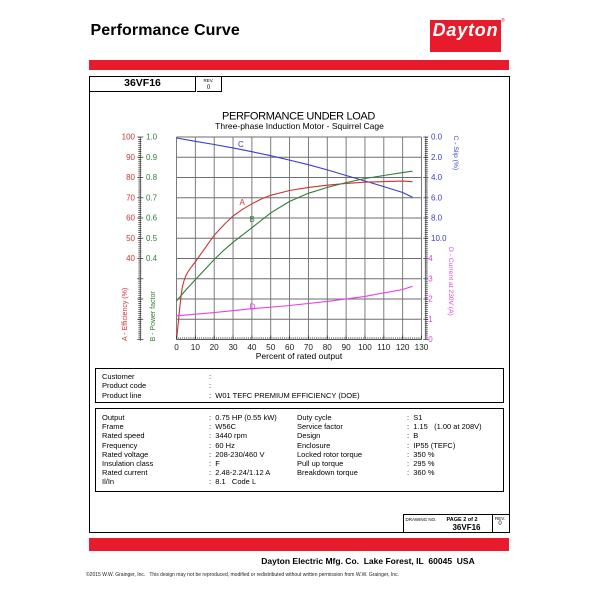 Image resolution: width=600 pixels, height=600 pixels. Describe the element at coordinates (455, 153) in the screenshot. I see `svg-text: C - Slip (%)` at that location.